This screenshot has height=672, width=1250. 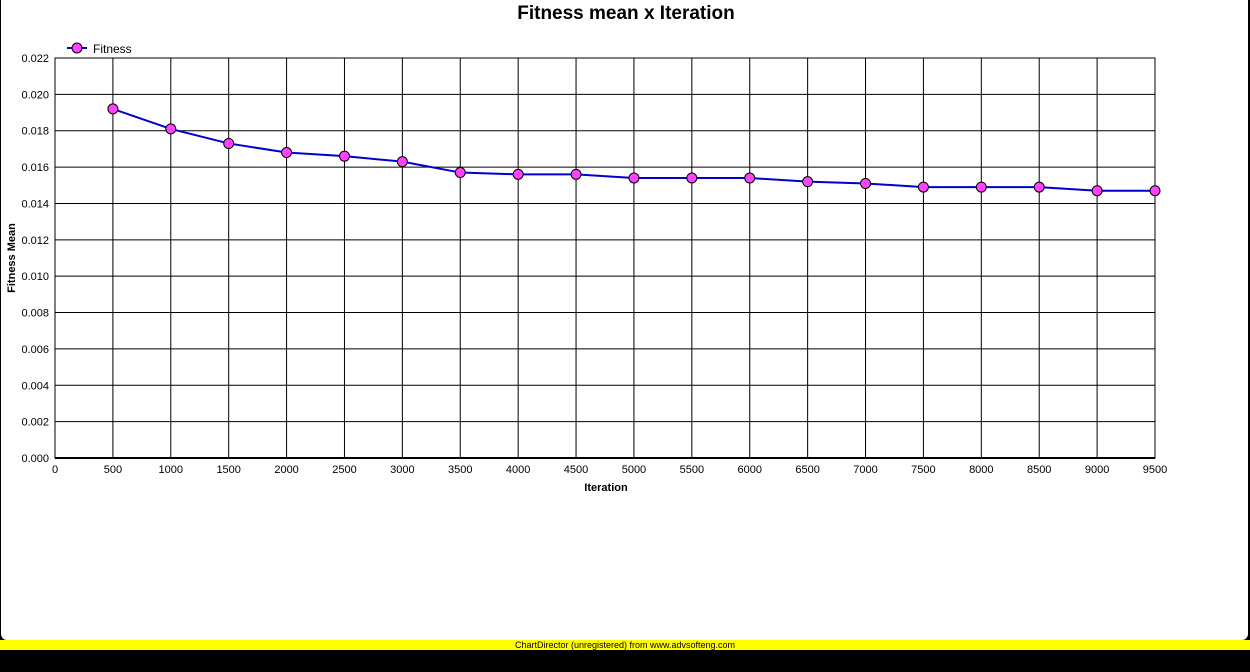 I want to click on x-tick-label: 9000, so click(x=1097, y=470).